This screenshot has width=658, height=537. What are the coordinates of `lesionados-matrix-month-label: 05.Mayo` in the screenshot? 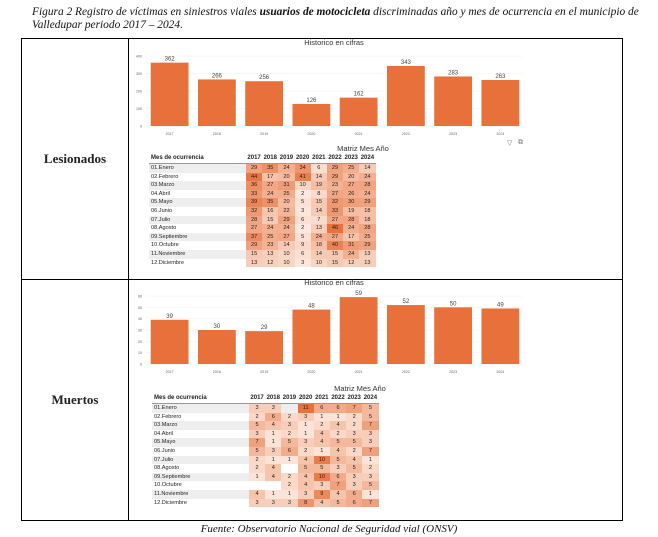 It's located at (197, 202).